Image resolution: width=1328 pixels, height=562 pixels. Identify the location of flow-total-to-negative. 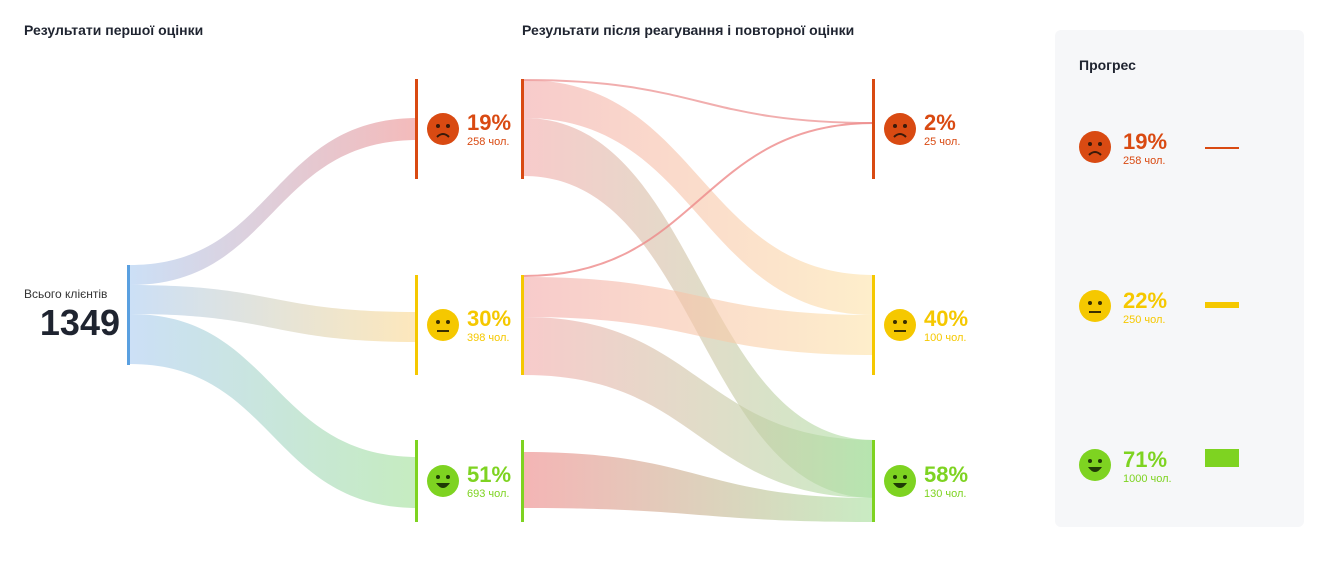
(274, 201).